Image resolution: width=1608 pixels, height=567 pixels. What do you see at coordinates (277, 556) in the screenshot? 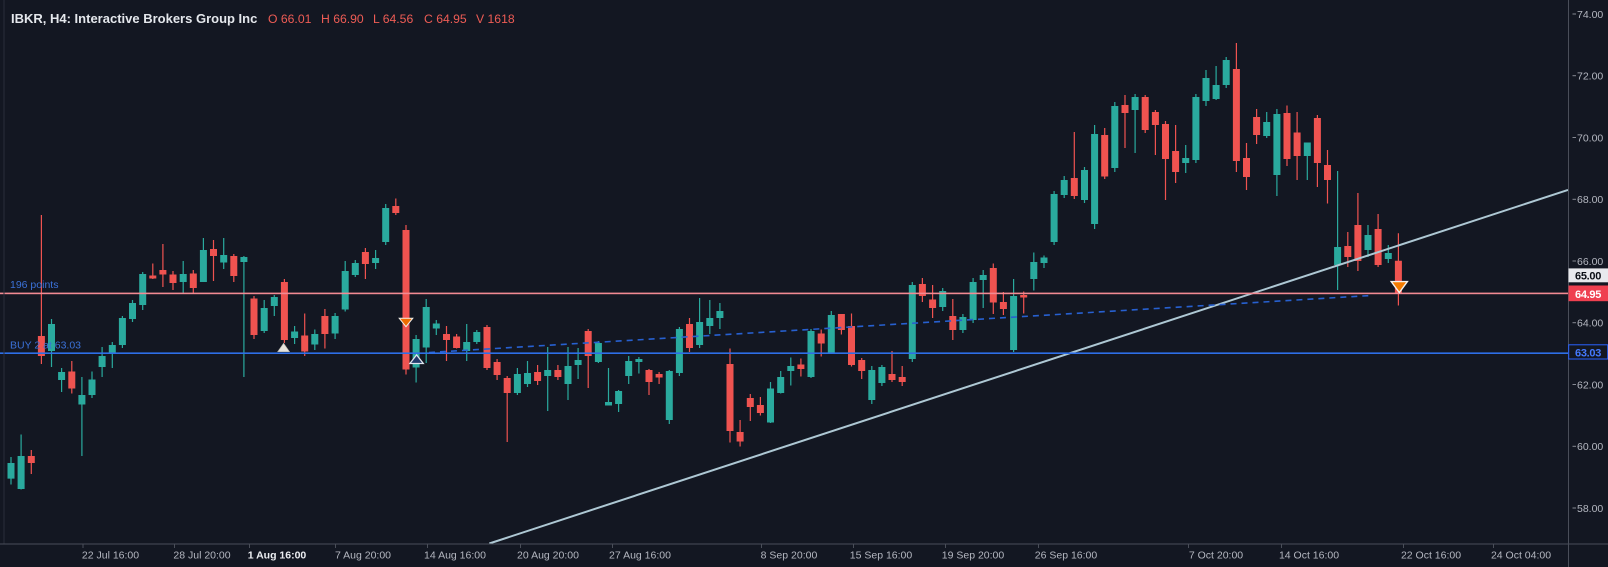
I see `svg-text: 1 Aug 16:00` at bounding box center [277, 556].